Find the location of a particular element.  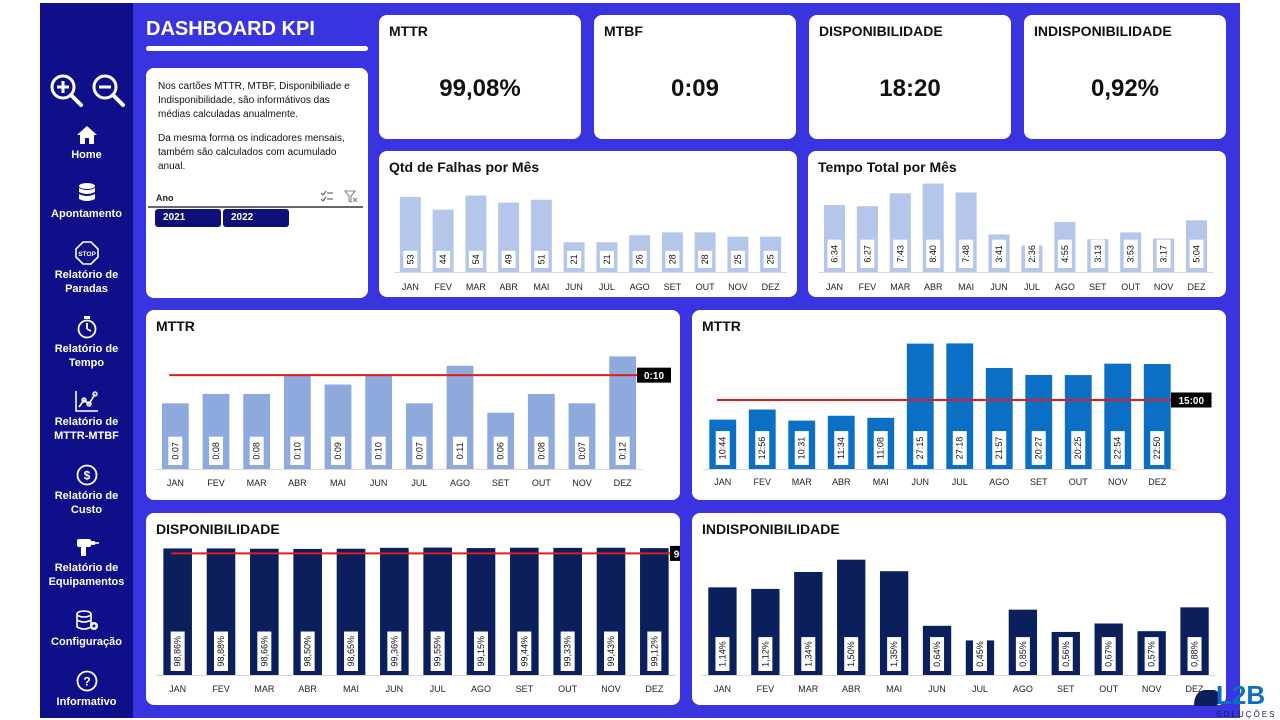

target-label: 0:10 is located at coordinates (654, 376).